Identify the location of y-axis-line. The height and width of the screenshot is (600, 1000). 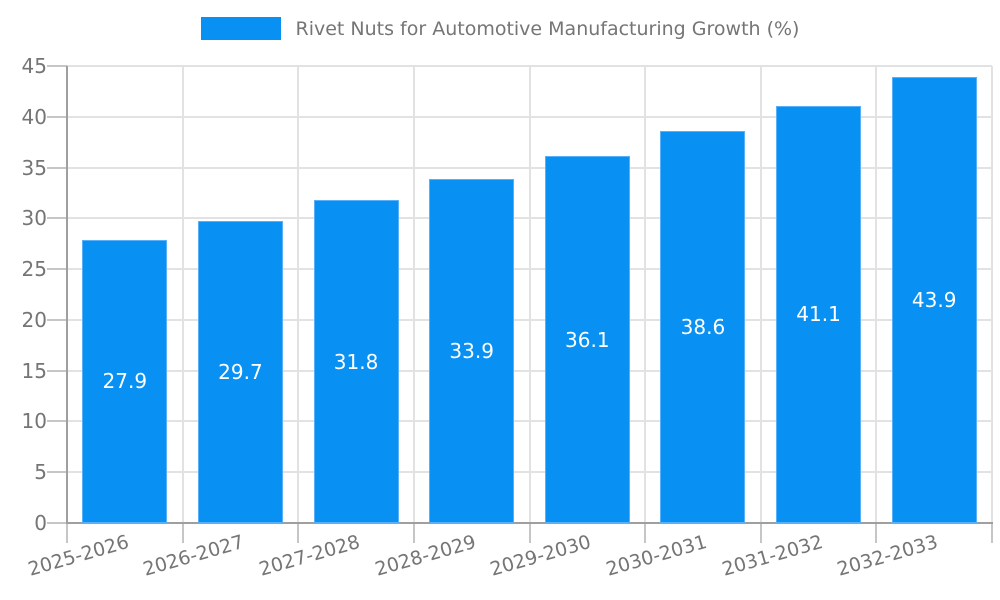
(67, 295).